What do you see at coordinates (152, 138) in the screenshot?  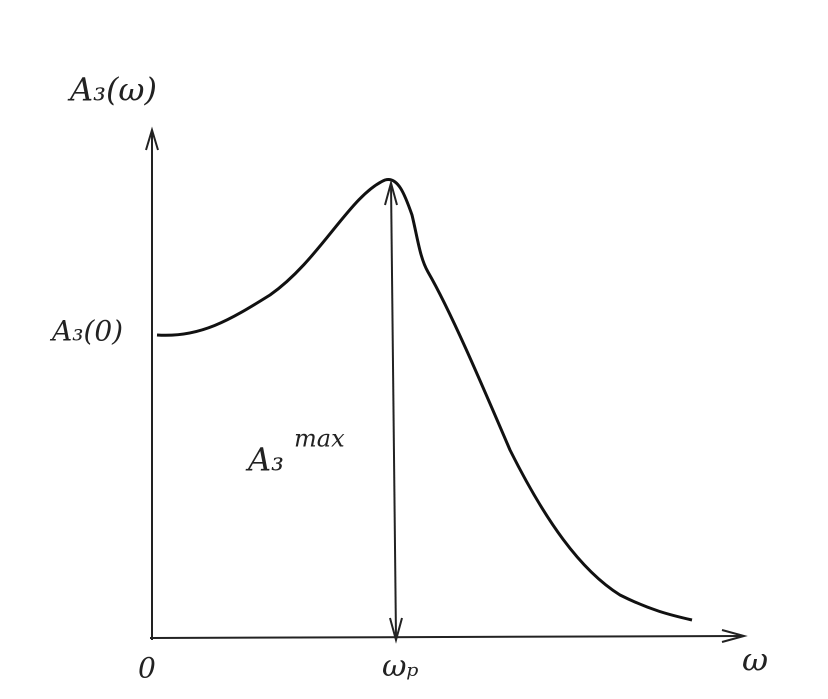 I see `y-axis-arrow` at bounding box center [152, 138].